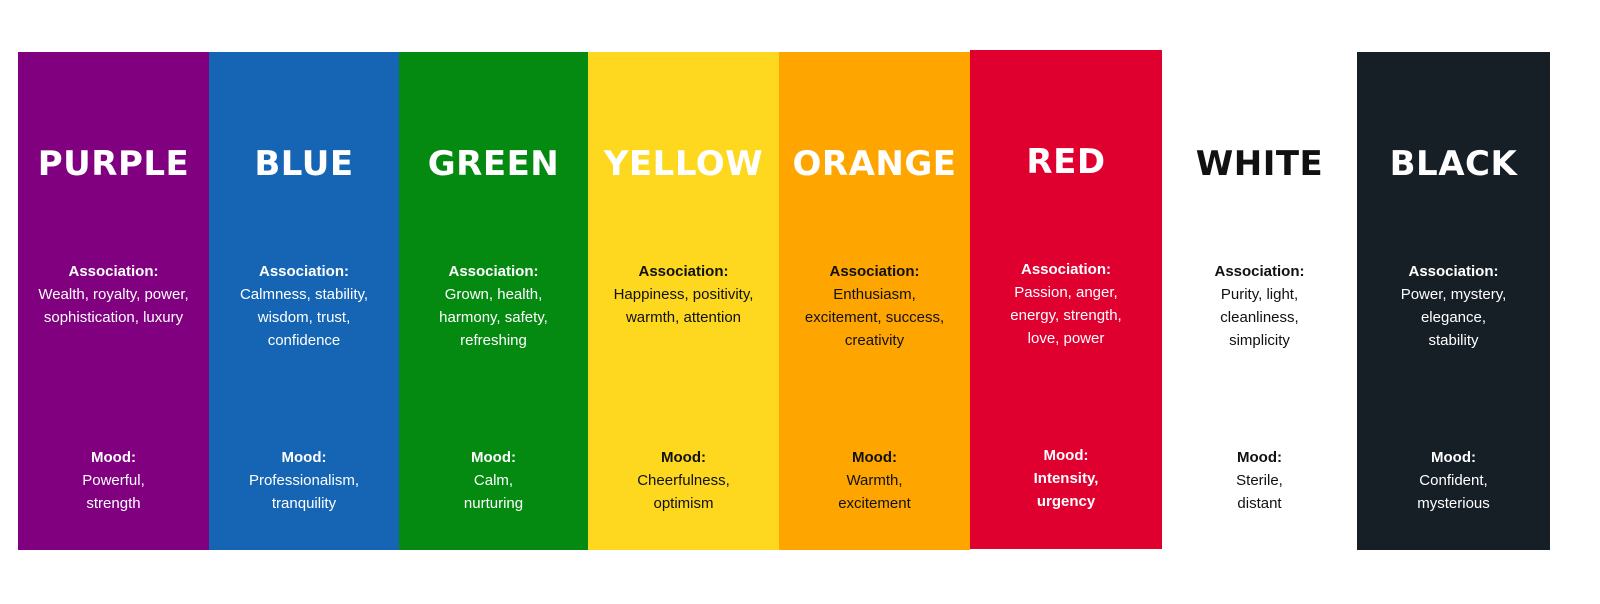  Describe the element at coordinates (683, 306) in the screenshot. I see `association-text: Happiness, positivity, warmth, attention` at that location.